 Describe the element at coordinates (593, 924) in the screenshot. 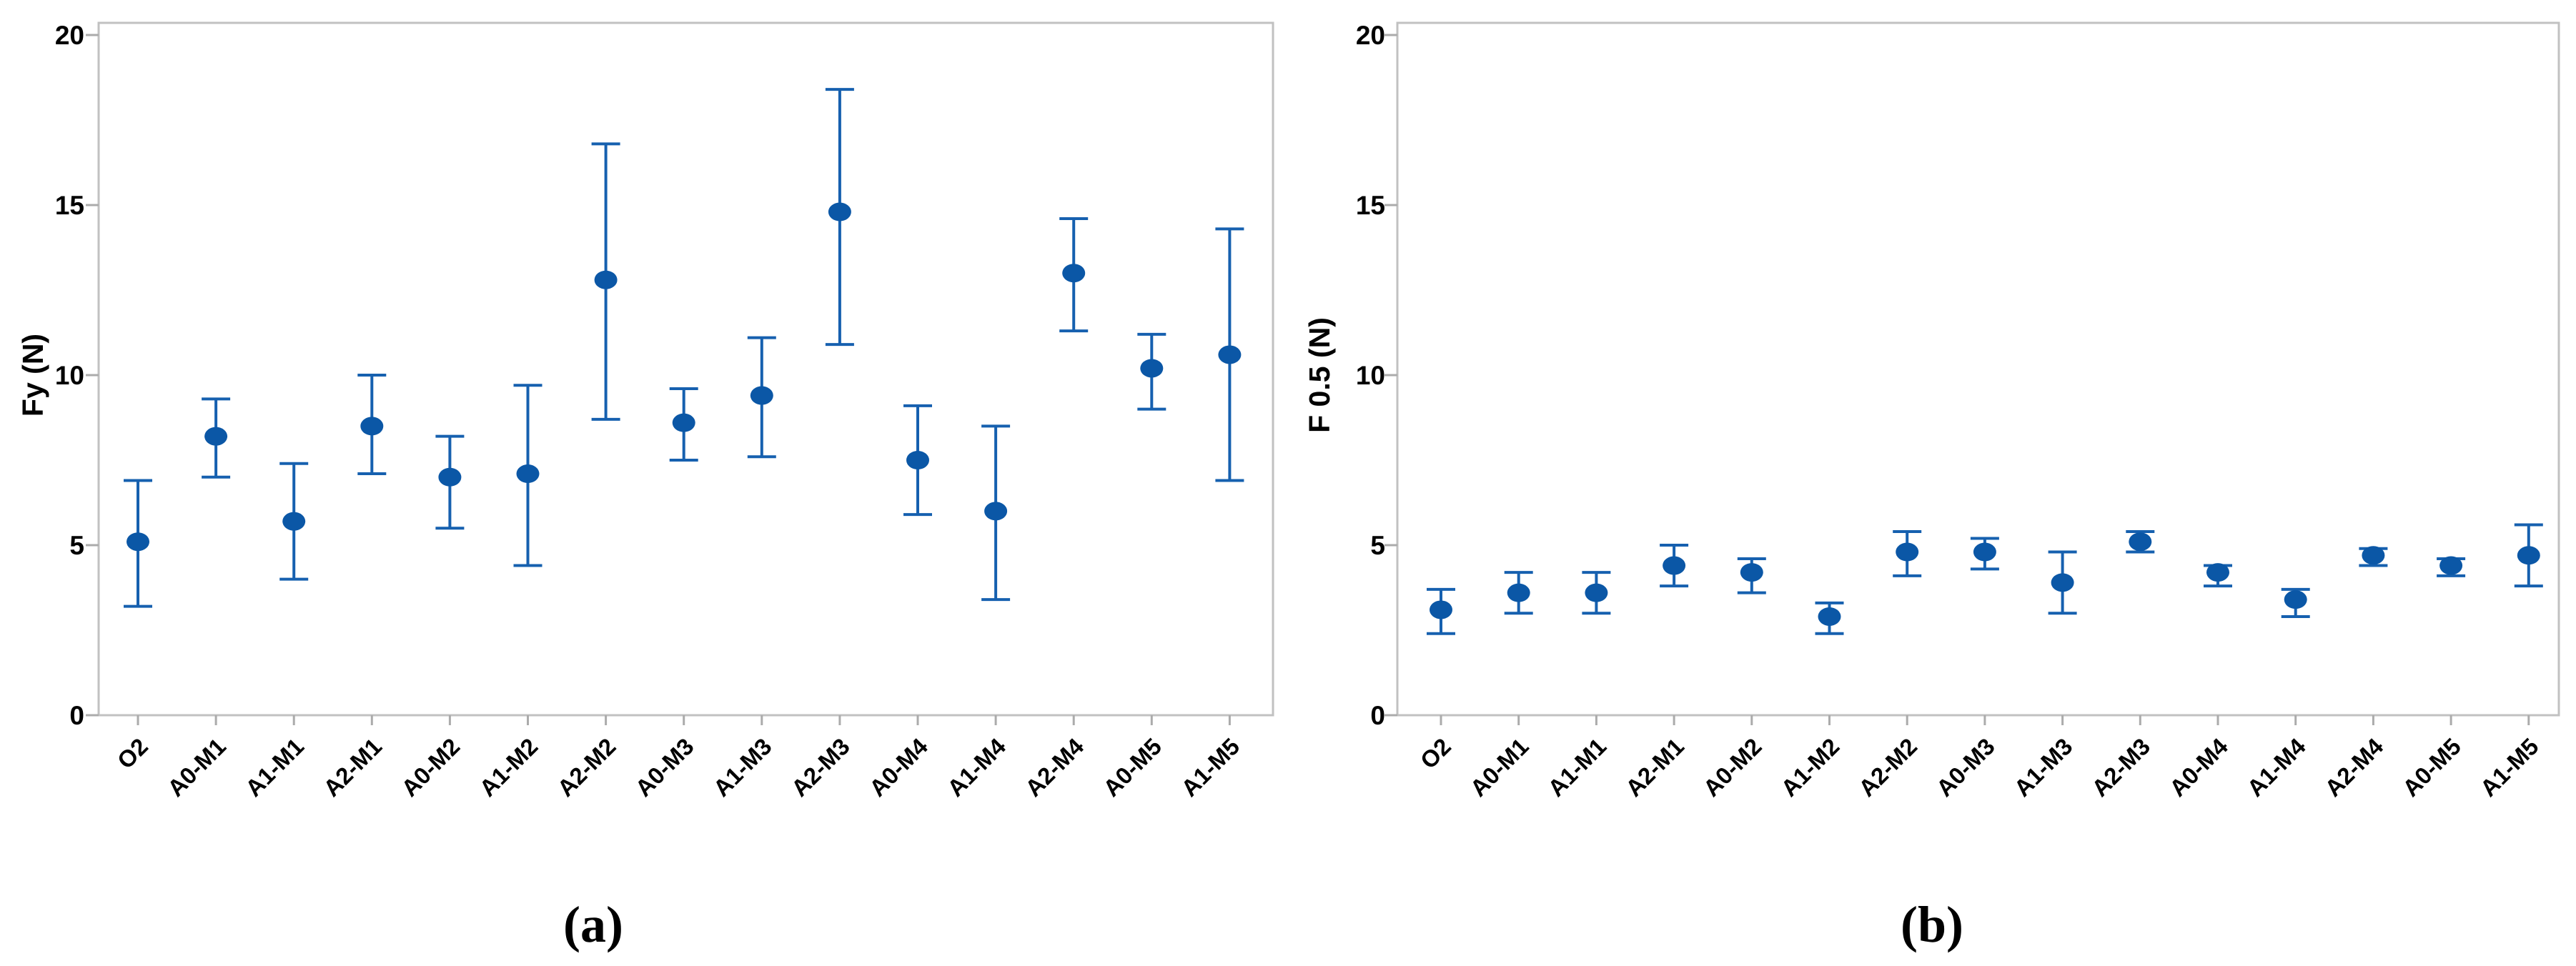

I see `panel-caption: (a)` at that location.